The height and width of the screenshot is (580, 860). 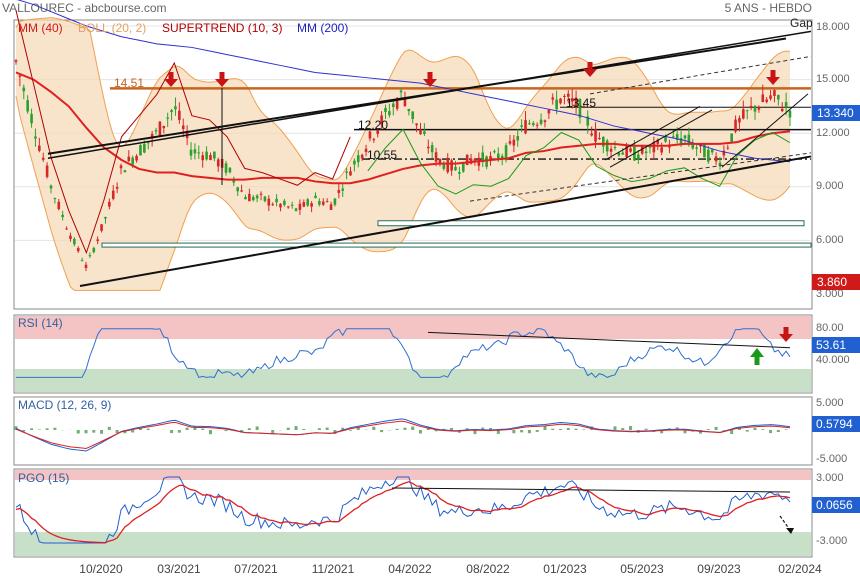 I want to click on x-tick: 11/2021, so click(x=333, y=569).